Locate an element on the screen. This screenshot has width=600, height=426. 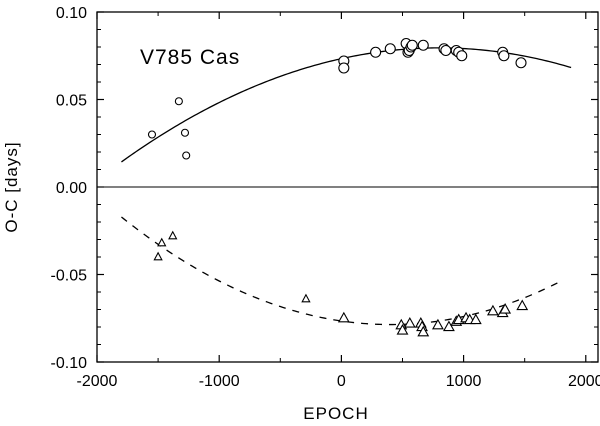
y-tick-label: 0.00 is located at coordinates (71, 188).